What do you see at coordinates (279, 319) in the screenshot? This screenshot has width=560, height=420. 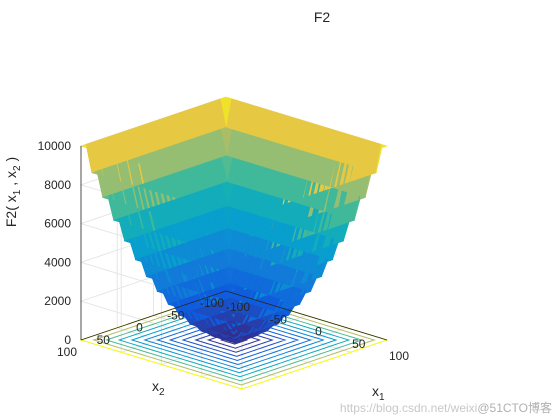 I see `x-tick-label: -50` at bounding box center [279, 319].